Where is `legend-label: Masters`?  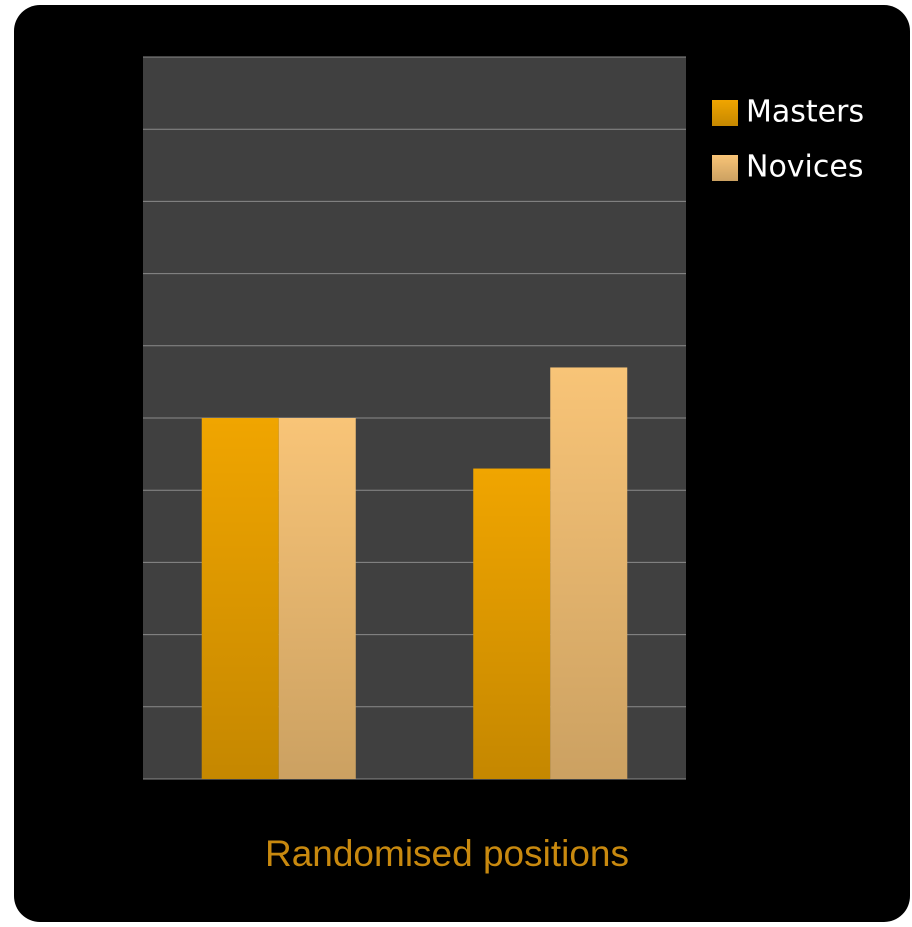
legend-label: Masters is located at coordinates (805, 112).